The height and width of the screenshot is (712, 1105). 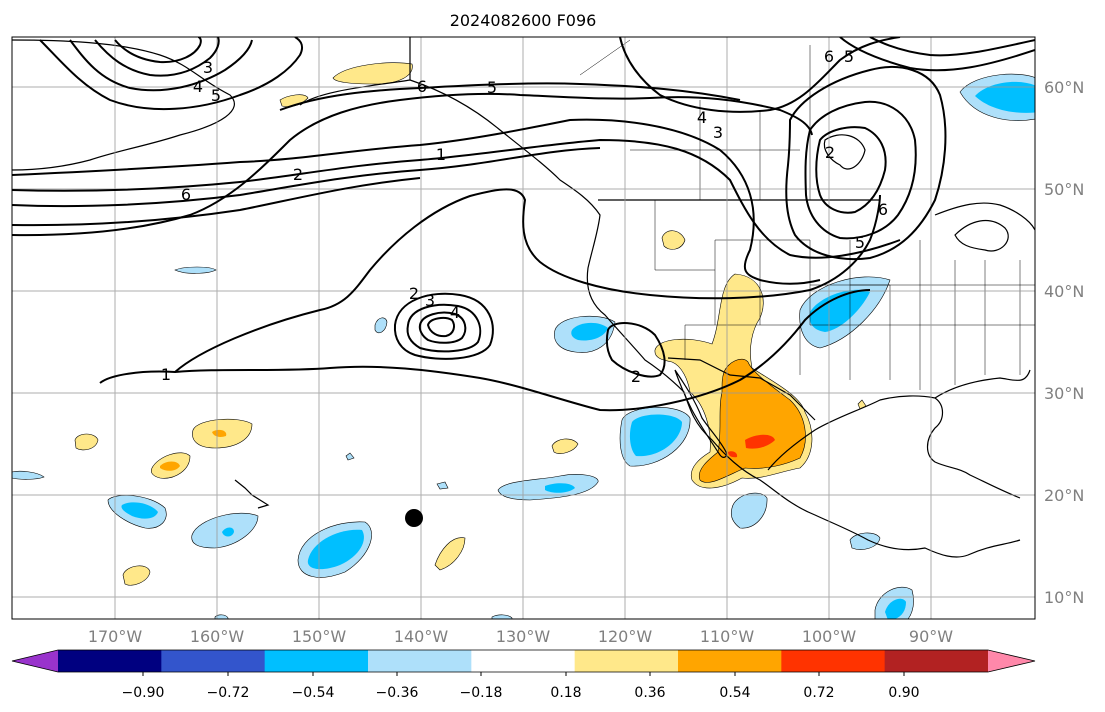 I want to click on latitude-axis: 60°N 50°N 40°N 30°N 20°N 10°N, so click(x=1064, y=342).